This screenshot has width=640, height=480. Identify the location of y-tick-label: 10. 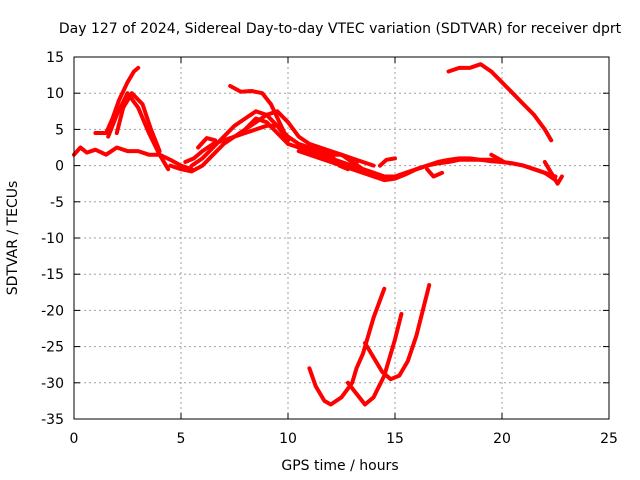
(55, 94).